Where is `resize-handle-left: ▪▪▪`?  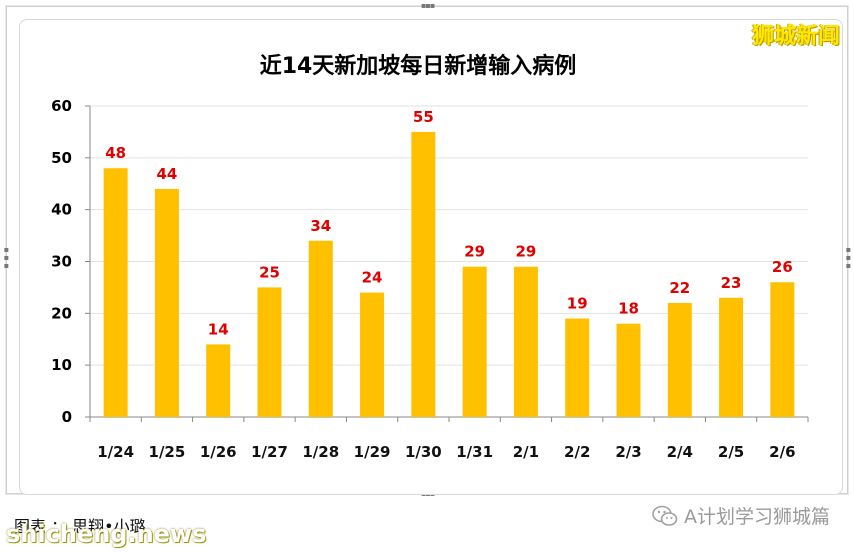
resize-handle-left: ▪▪▪ is located at coordinates (6, 257).